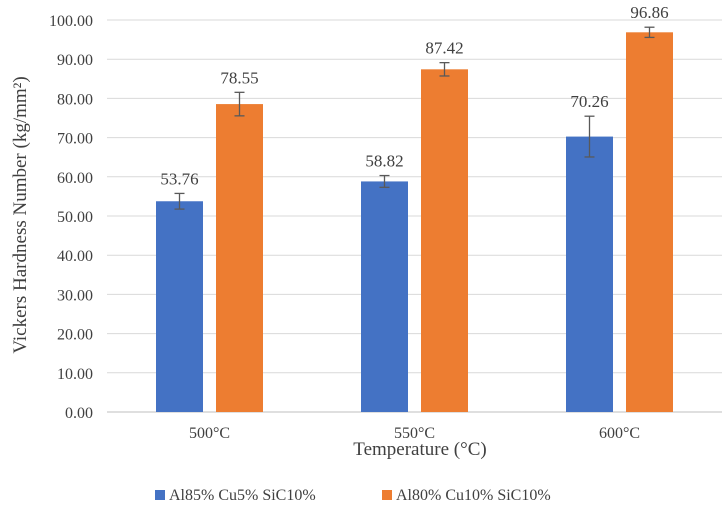 The width and height of the screenshot is (726, 516). Describe the element at coordinates (619, 433) in the screenshot. I see `x-tick-label: 600°C` at that location.